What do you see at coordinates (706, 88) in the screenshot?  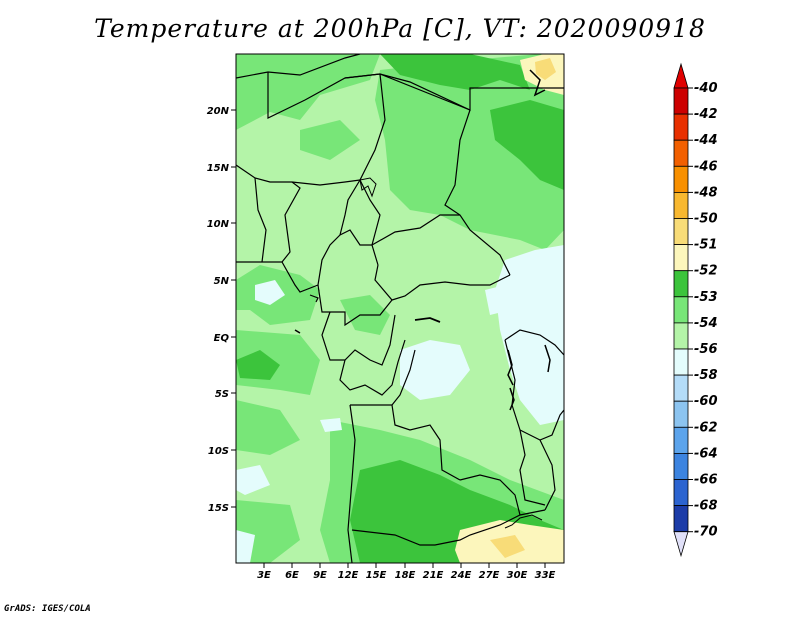 I see `colorbar-label: -40` at bounding box center [706, 88].